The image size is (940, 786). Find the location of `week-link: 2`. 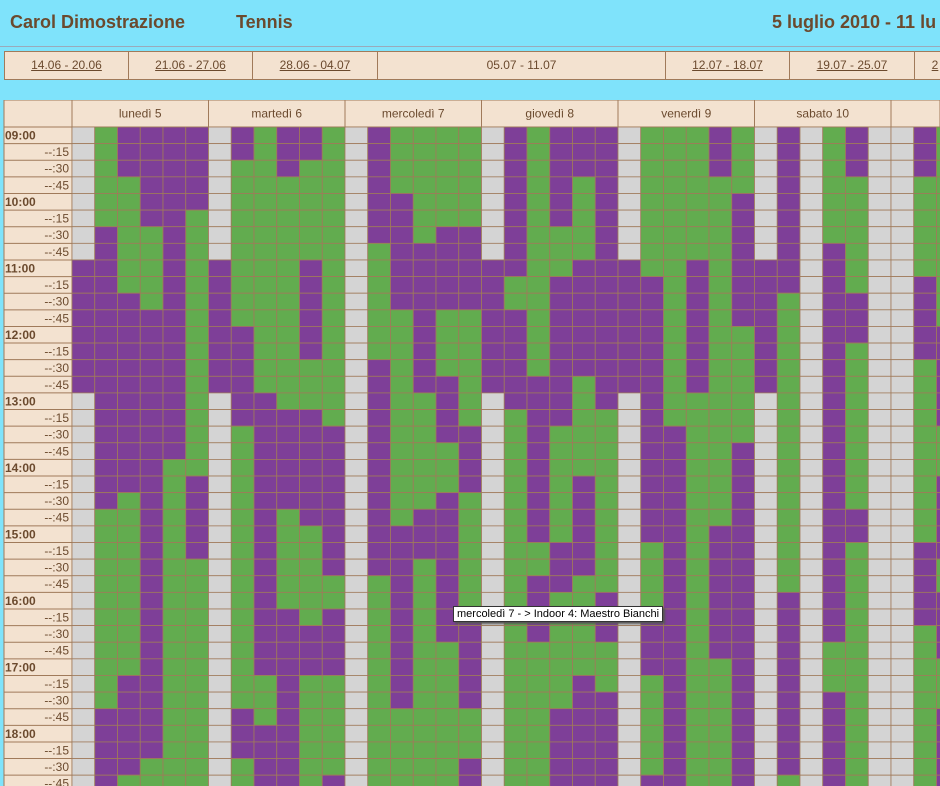

week-link: 2 is located at coordinates (927, 65).